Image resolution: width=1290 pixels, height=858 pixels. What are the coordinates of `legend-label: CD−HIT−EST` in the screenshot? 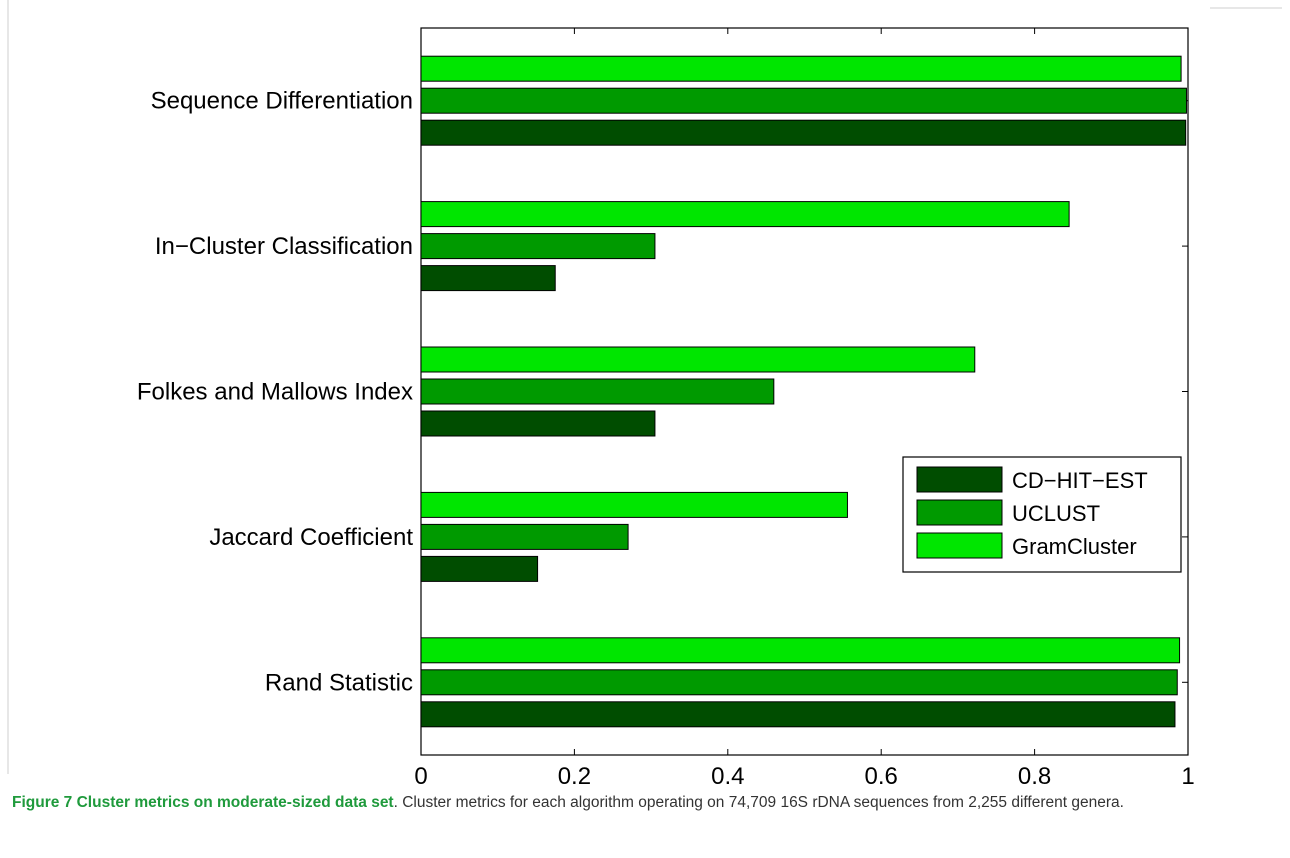 It's located at (1080, 480).